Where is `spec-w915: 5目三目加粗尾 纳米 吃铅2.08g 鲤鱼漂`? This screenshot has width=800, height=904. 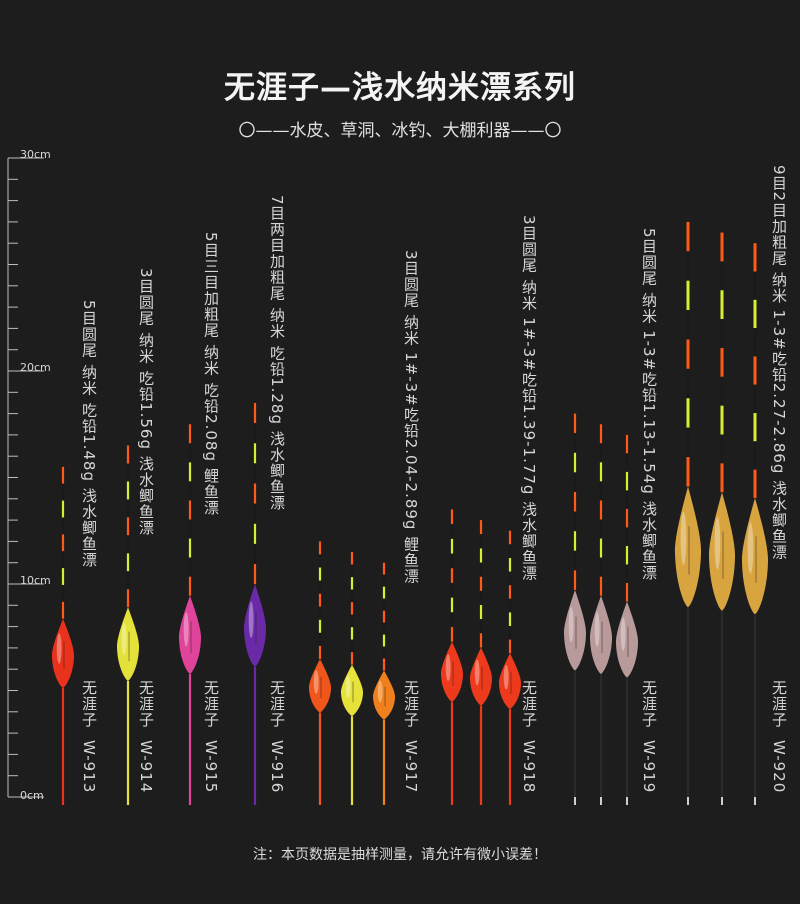
spec-w915: 5目三目加粗尾 纳米 吃铅2.08g 鲤鱼漂 is located at coordinates (211, 374).